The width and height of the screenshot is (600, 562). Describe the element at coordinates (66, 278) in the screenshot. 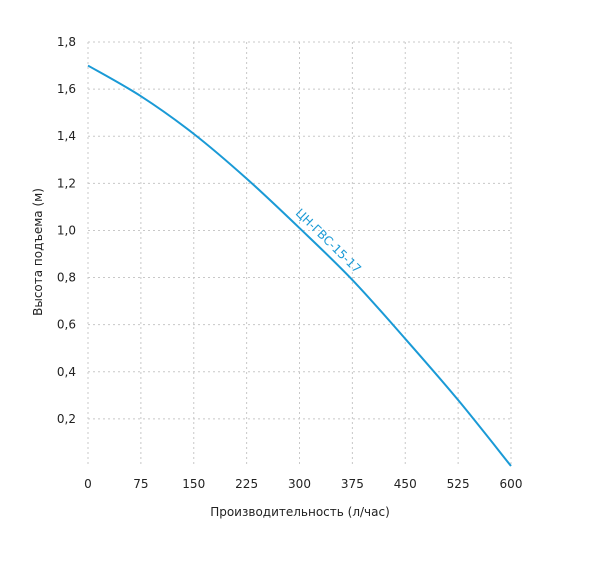

I see `y-tick-label: 0,8` at that location.